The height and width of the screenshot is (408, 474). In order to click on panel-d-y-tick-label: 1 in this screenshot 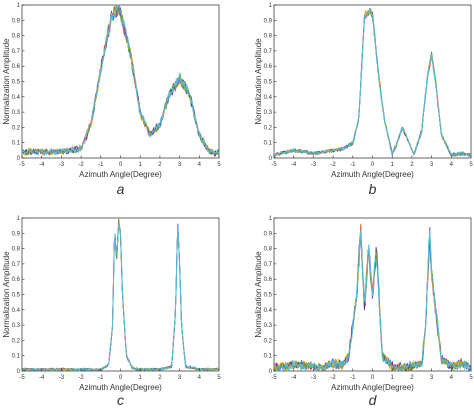, I will do `click(271, 219)`.